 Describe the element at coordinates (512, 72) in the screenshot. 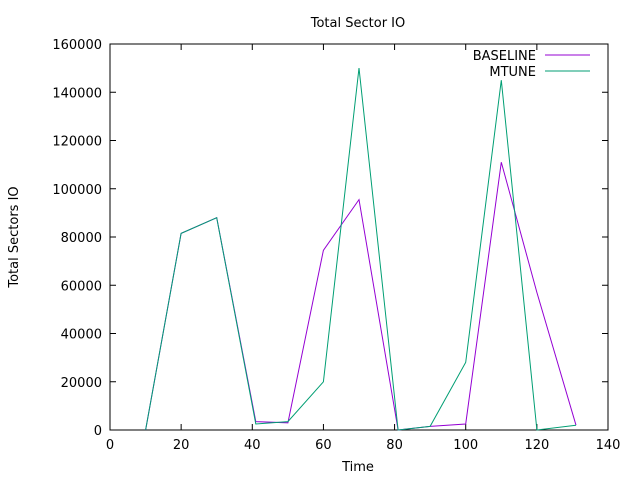

I see `legend-label-mtune: MTUNE` at that location.